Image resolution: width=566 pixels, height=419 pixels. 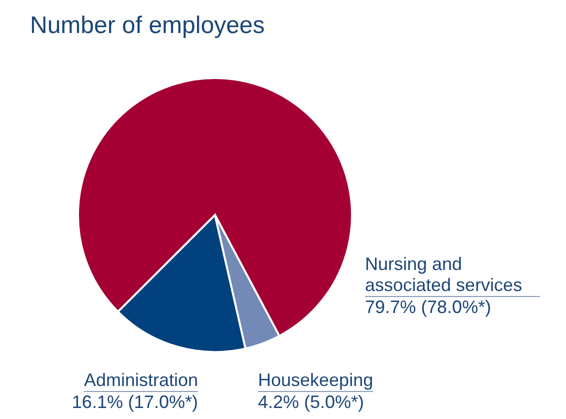 I want to click on data-label: 79.7% (78.0%*), so click(x=428, y=307).